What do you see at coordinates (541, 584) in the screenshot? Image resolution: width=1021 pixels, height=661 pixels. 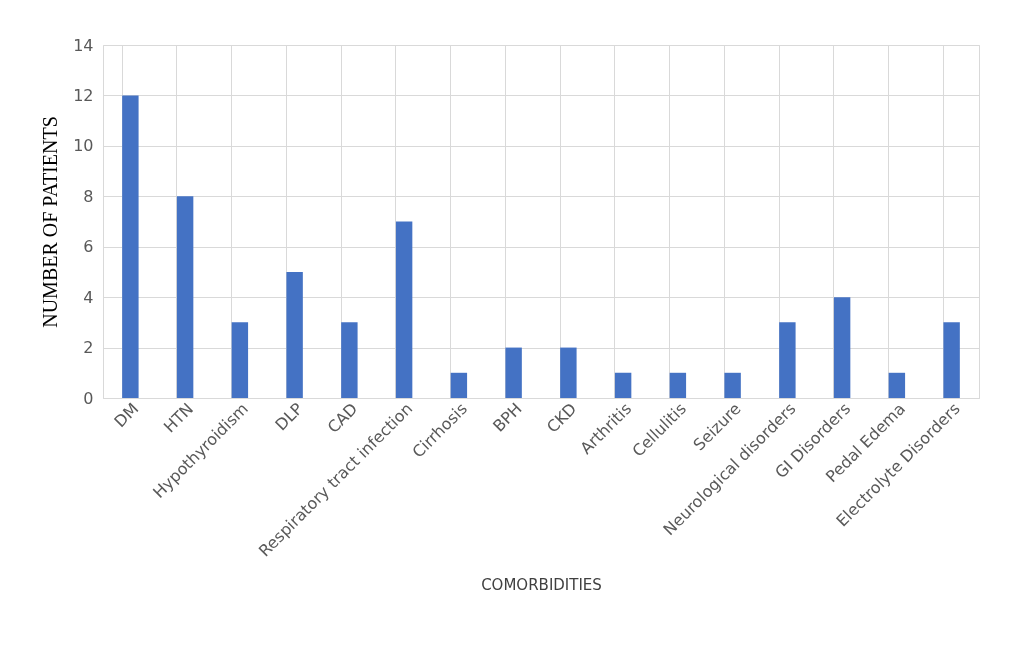 I see `x-axis-title: COMORBIDITIES` at bounding box center [541, 584].